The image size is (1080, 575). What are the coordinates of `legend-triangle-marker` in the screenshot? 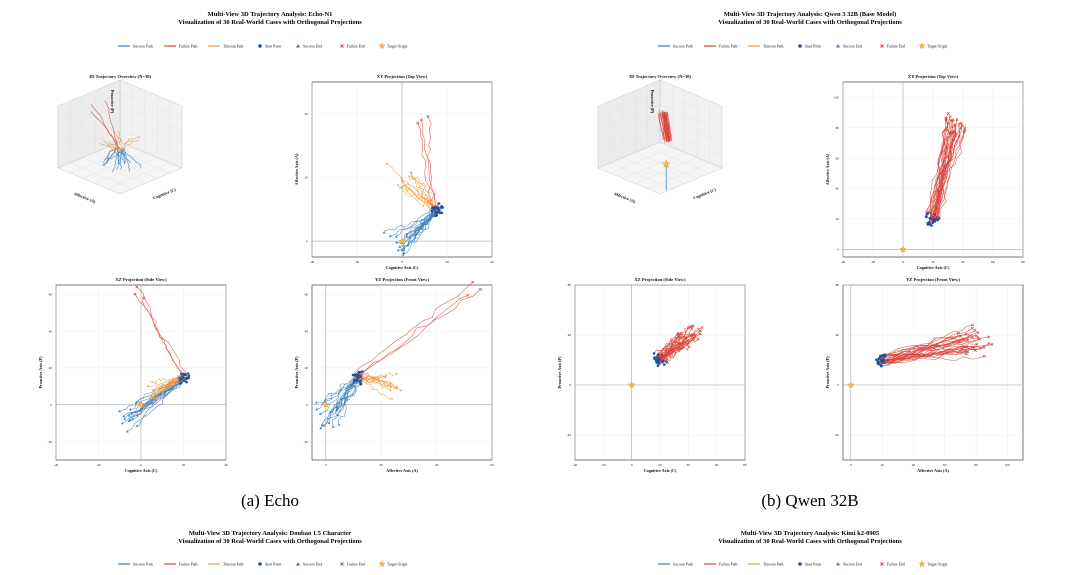 It's located at (838, 46).